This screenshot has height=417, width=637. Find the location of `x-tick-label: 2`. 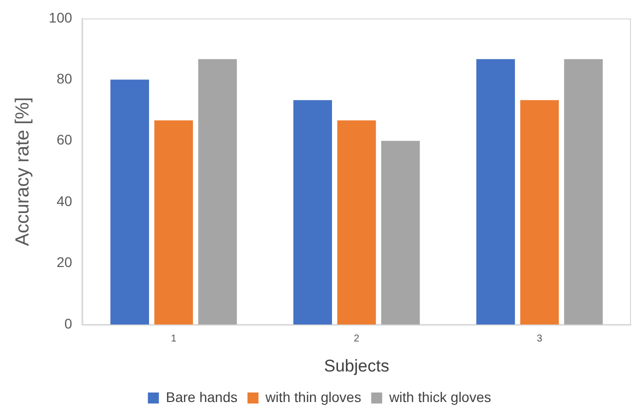

x-tick-label: 2 is located at coordinates (357, 338).